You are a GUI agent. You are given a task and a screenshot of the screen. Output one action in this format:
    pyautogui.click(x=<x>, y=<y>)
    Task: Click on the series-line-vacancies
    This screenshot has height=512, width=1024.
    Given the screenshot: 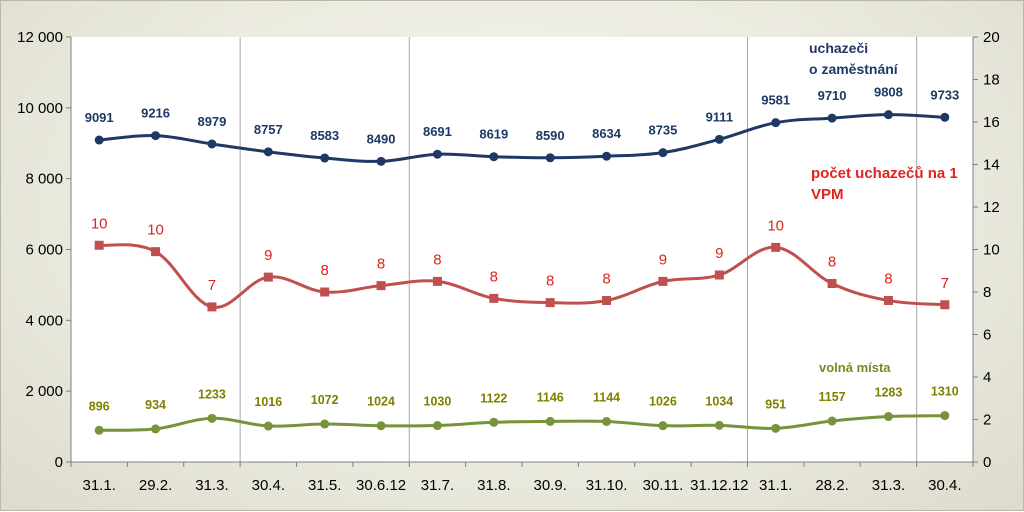 What is the action you would take?
    pyautogui.click(x=522, y=423)
    